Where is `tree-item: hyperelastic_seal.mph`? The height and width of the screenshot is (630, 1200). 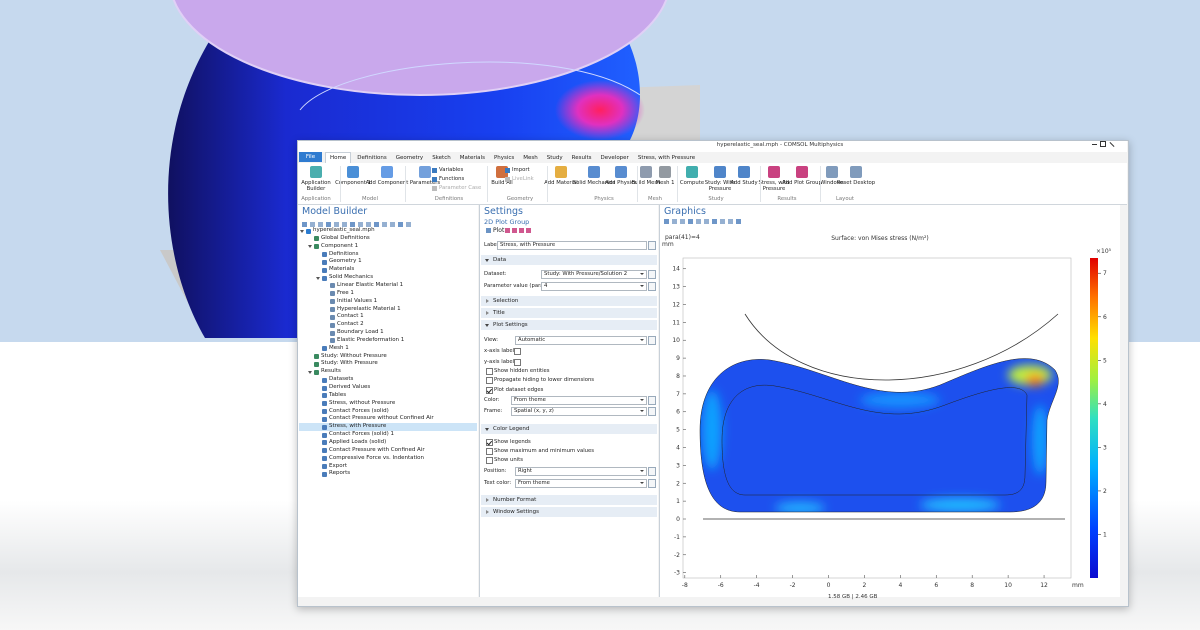 tree-item: hyperelastic_seal.mph is located at coordinates (344, 230).